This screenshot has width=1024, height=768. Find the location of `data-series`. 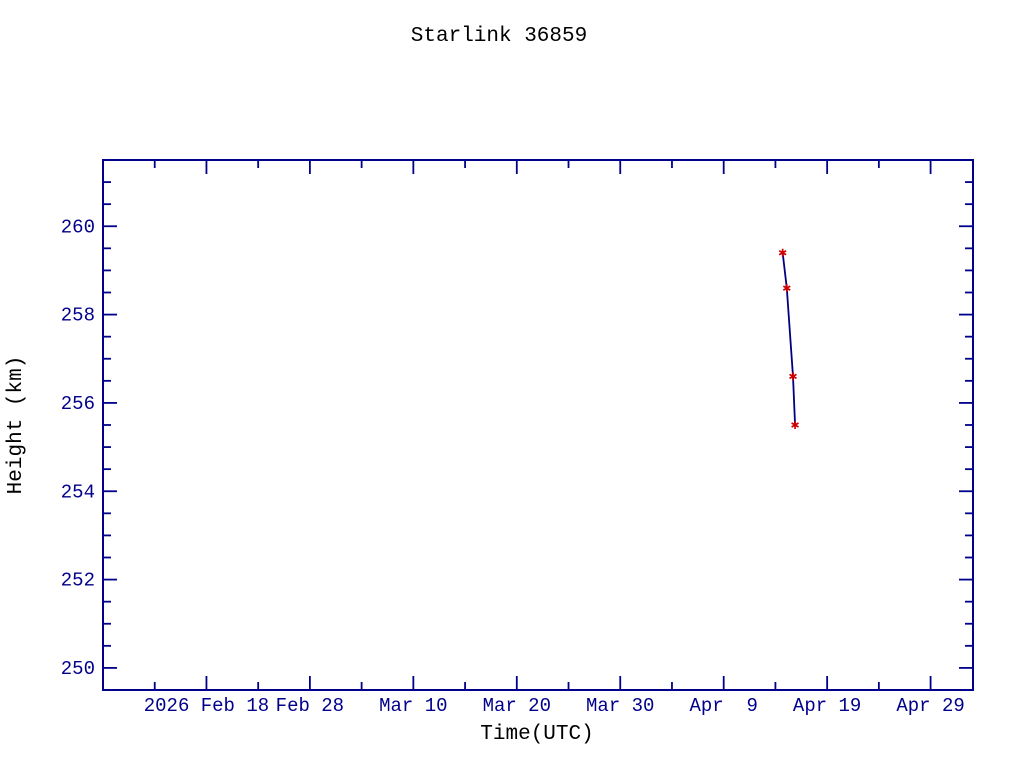

data-series is located at coordinates (788, 338).